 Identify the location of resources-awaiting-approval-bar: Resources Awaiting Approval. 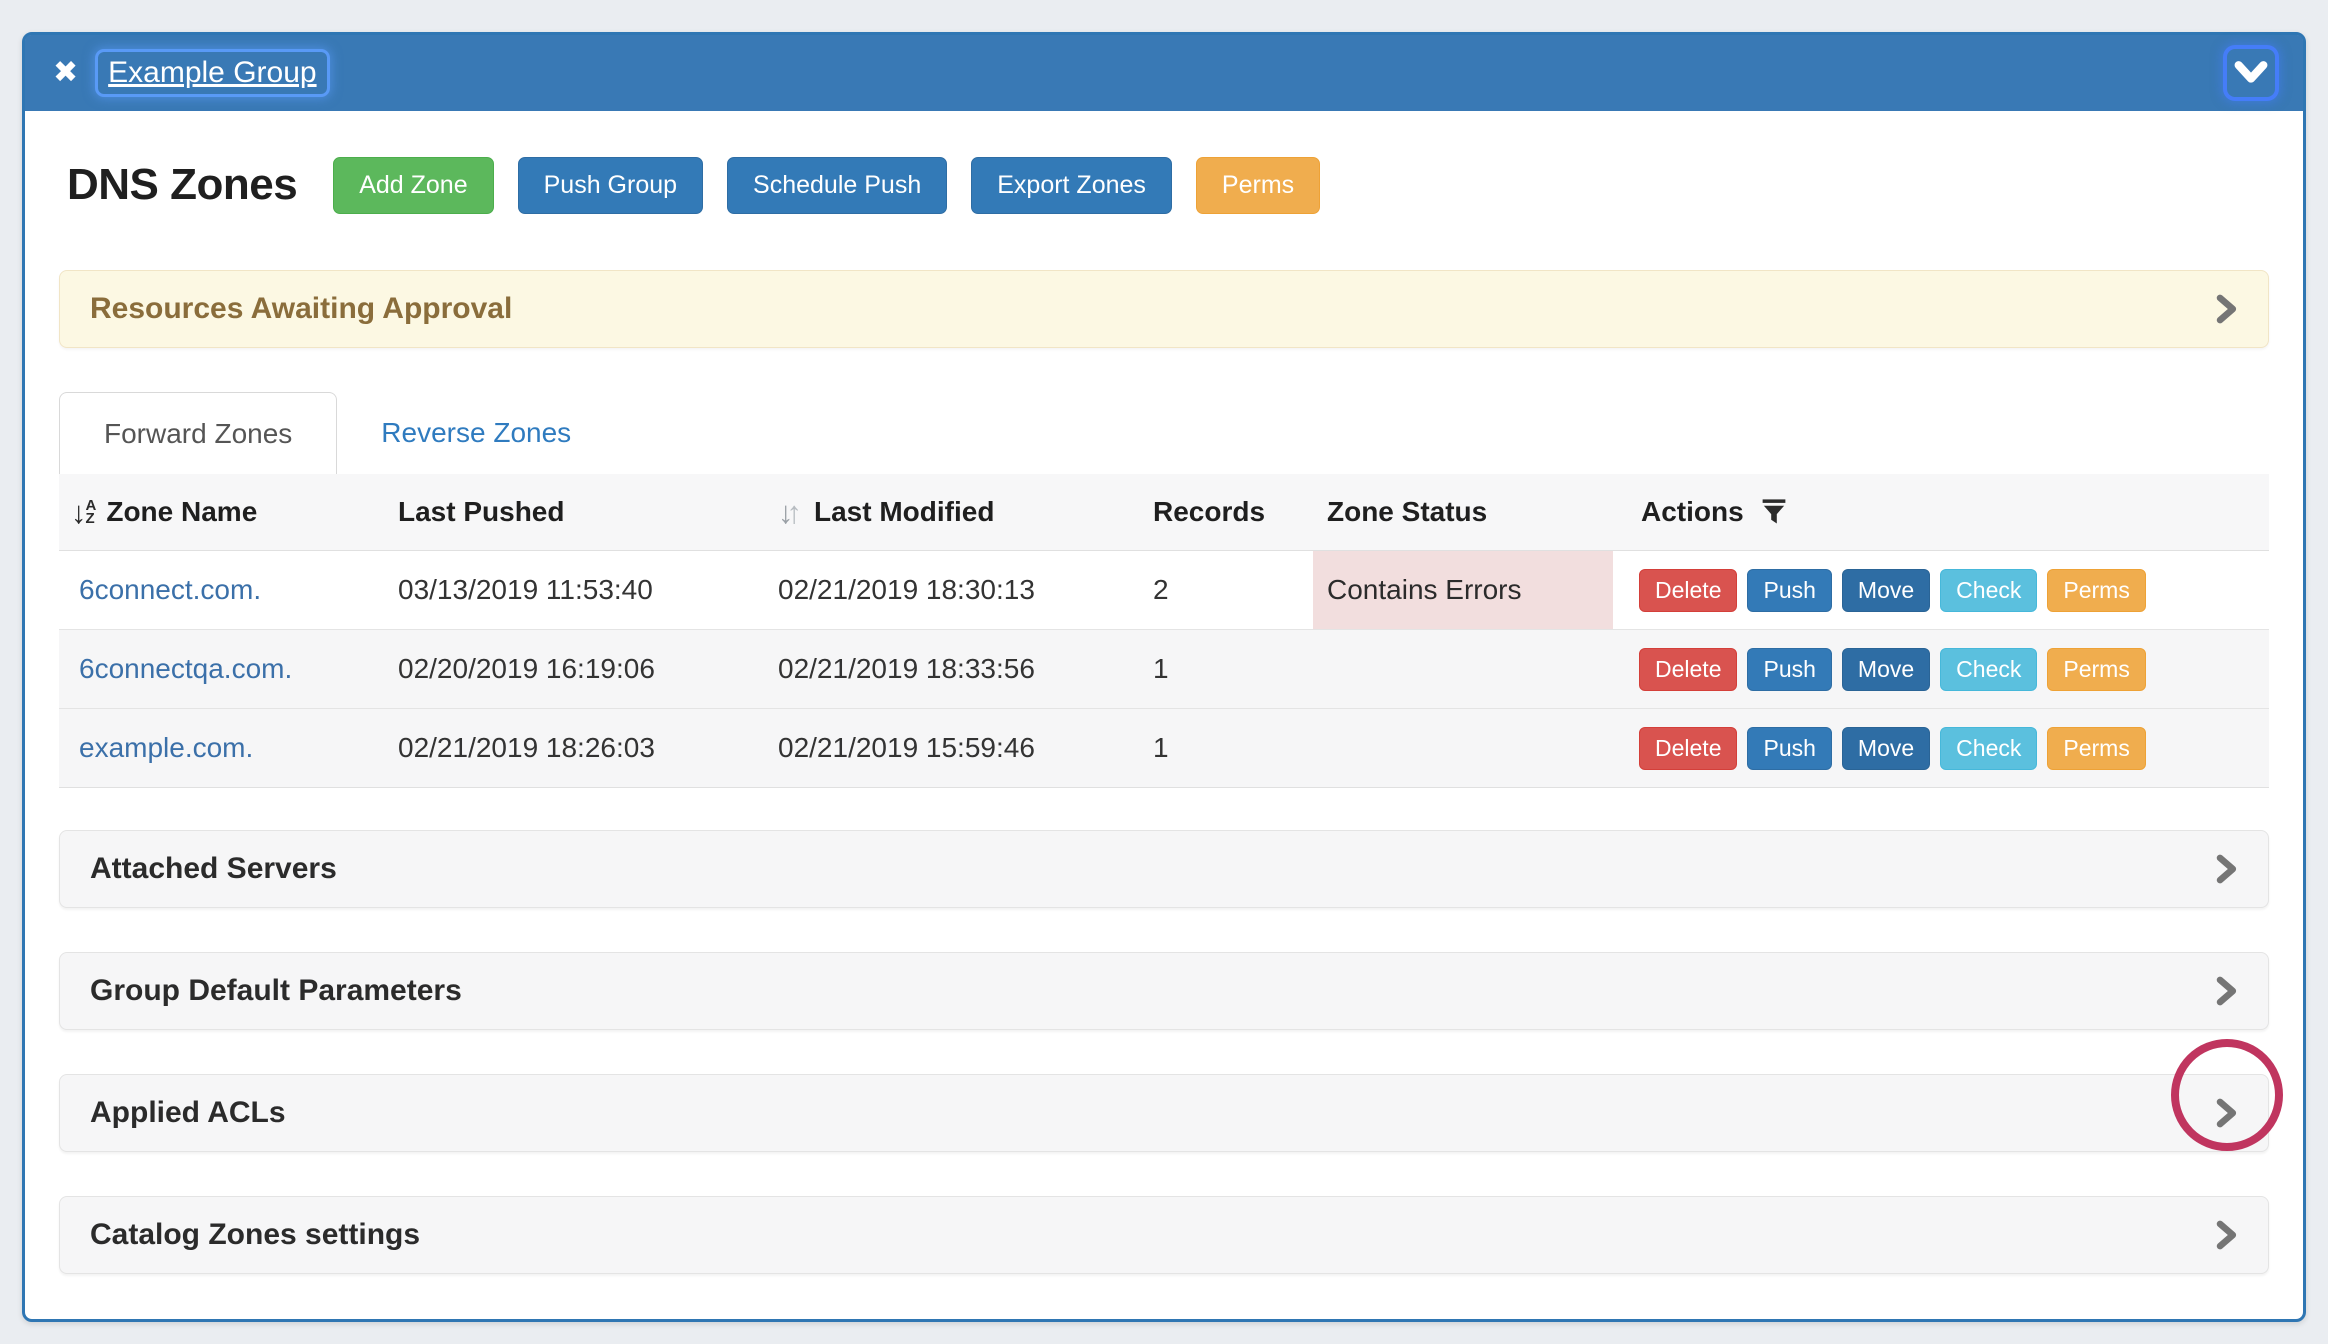
(1164, 309).